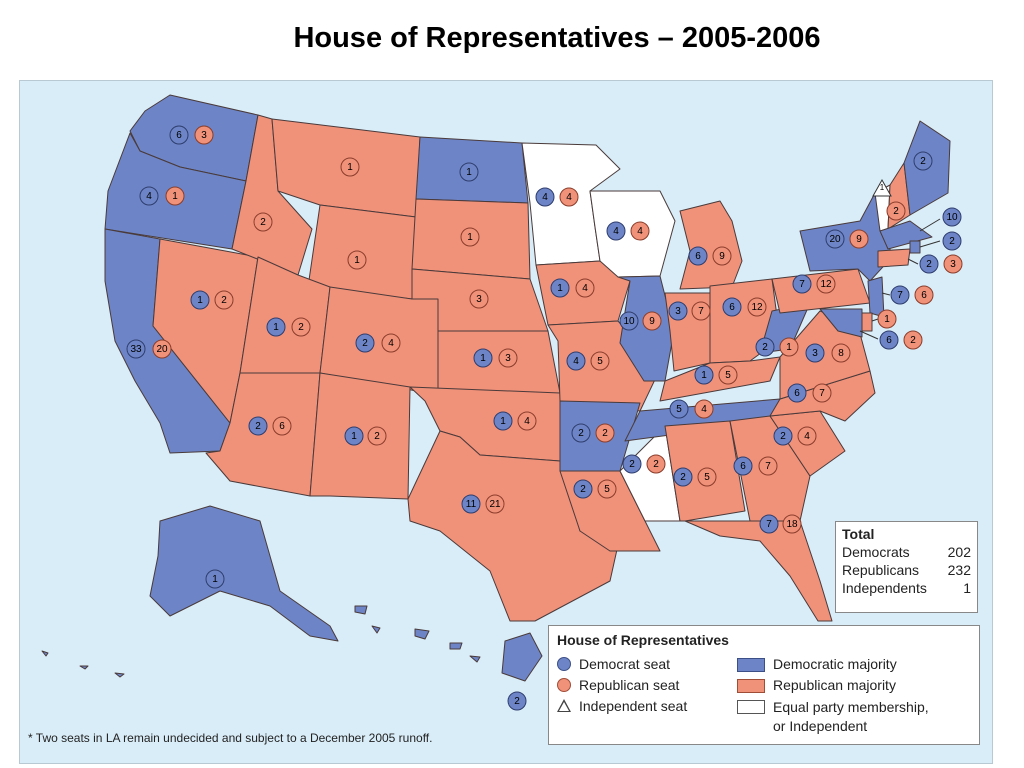 The width and height of the screenshot is (1024, 768). What do you see at coordinates (616, 231) in the screenshot?
I see `democrat-seat-marker: 4` at bounding box center [616, 231].